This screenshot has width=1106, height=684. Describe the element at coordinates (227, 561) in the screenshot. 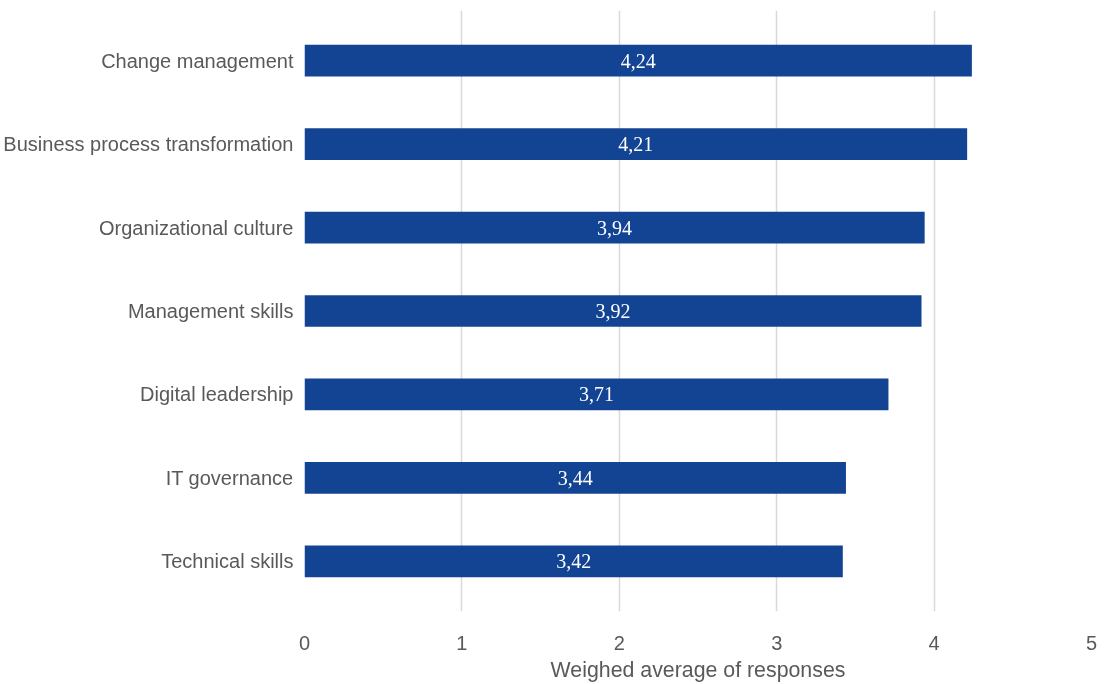

I see `y-tick-label: Technical skills` at that location.